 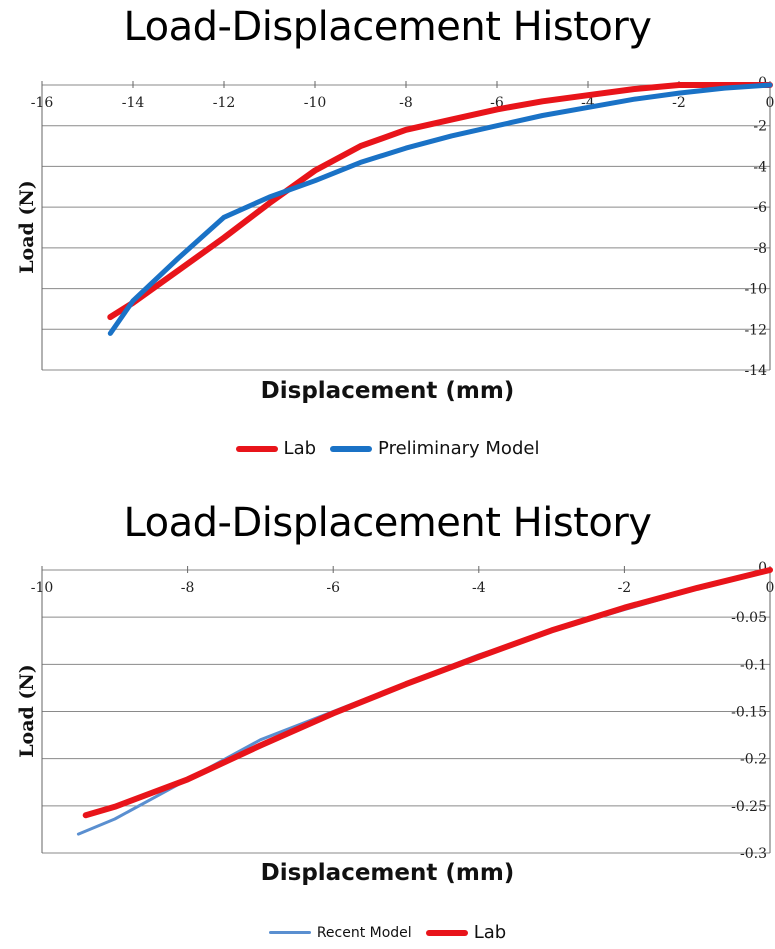 I want to click on y-tick-label: -0.1, so click(x=753, y=665).